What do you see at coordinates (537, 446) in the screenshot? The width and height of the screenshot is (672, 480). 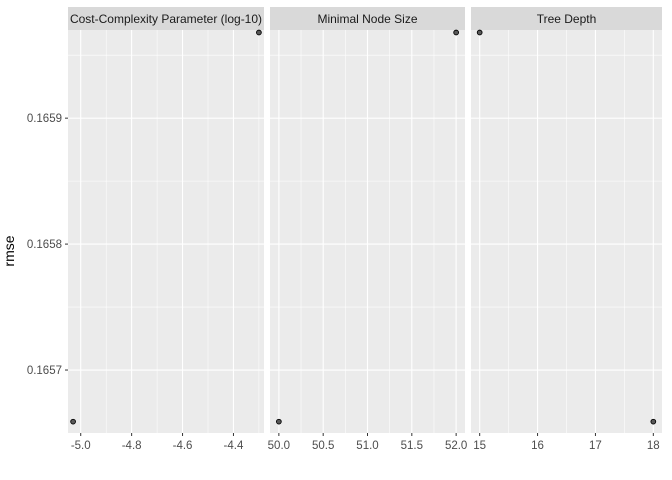 I see `x-tick-label: 16` at bounding box center [537, 446].